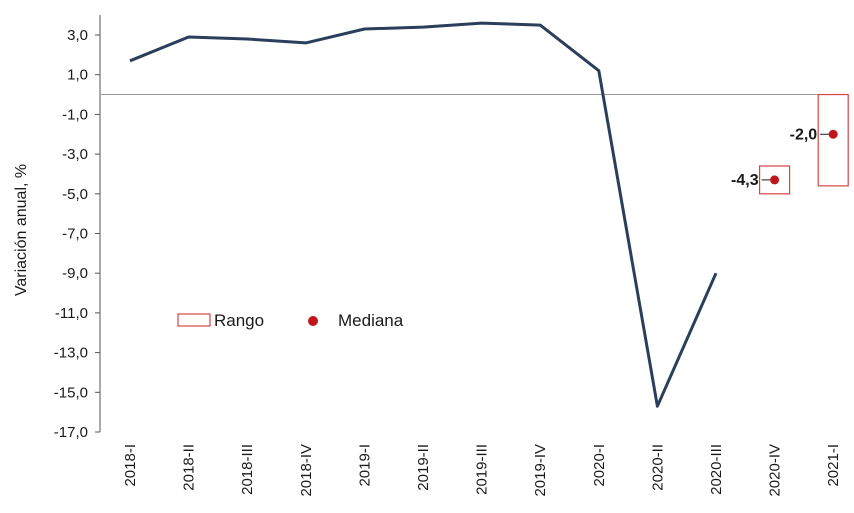 The width and height of the screenshot is (854, 513). What do you see at coordinates (371, 320) in the screenshot?
I see `legend-median-label: Mediana` at bounding box center [371, 320].